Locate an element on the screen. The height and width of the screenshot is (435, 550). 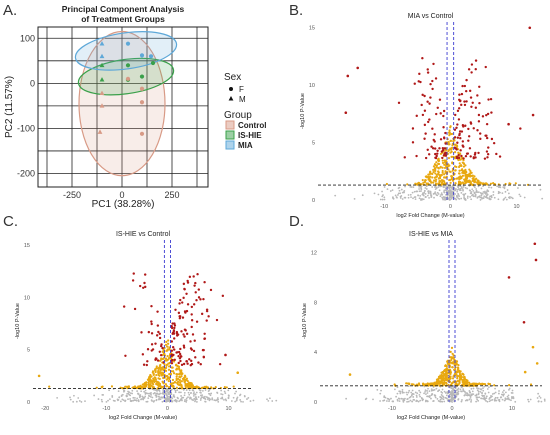
pca-ellipse-control is located at coordinates (122, 103).